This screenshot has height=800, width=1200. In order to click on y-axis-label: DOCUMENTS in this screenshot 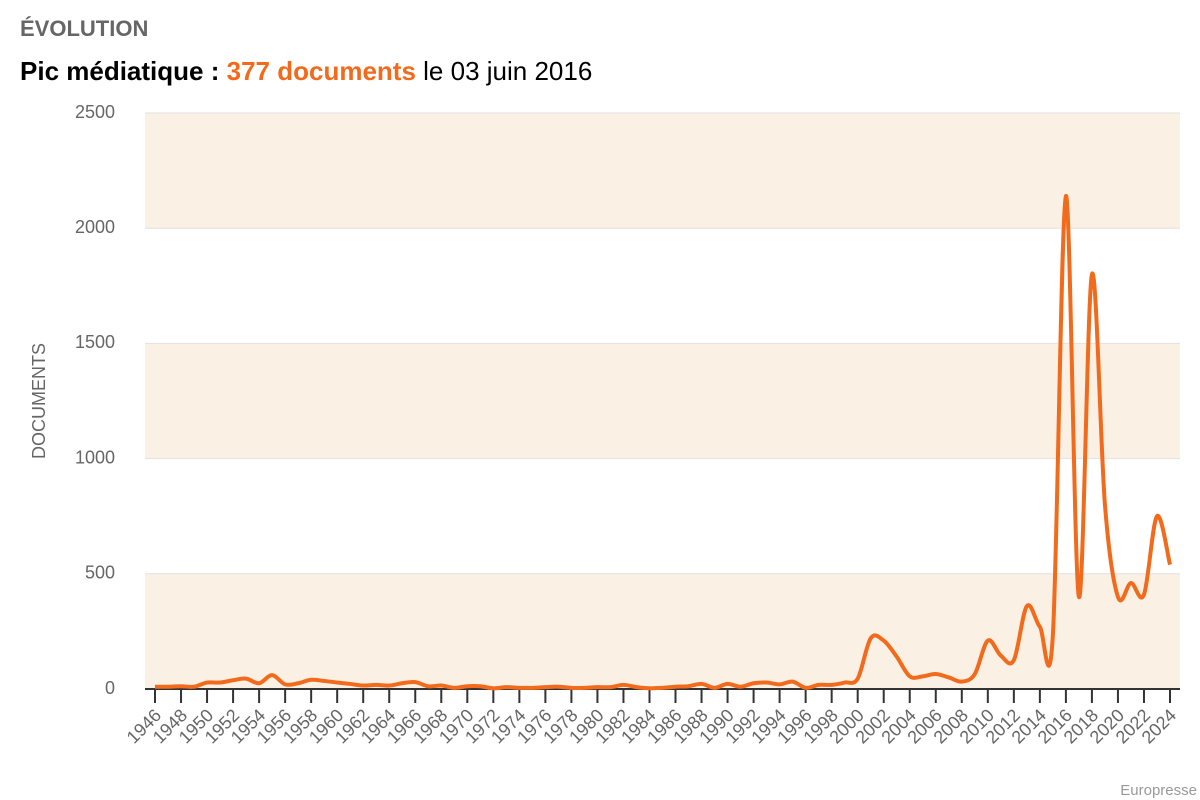, I will do `click(39, 401)`.